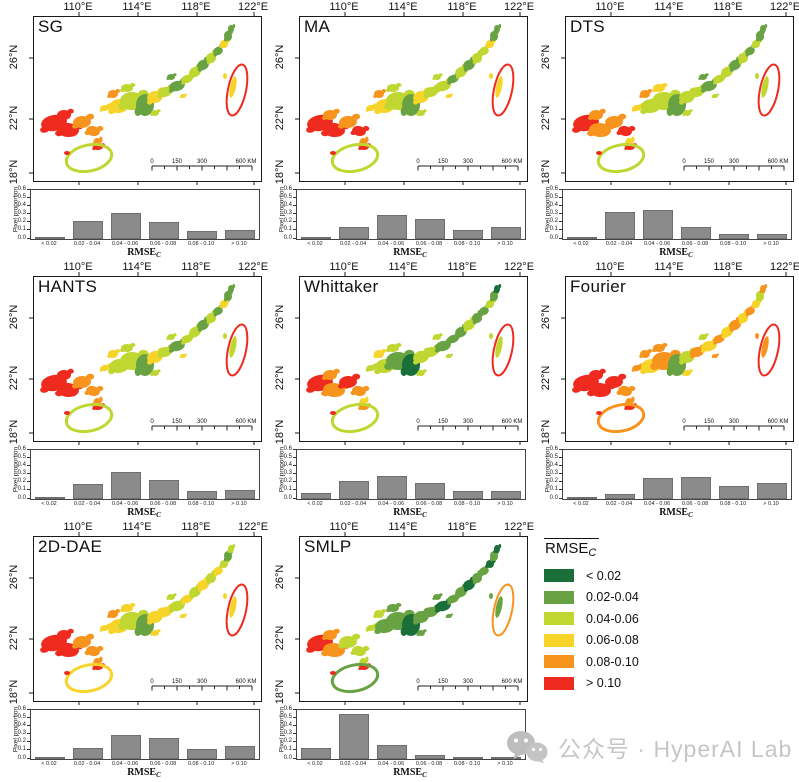  What do you see at coordinates (237, 610) in the screenshot?
I see `taiwan-ring` at bounding box center [237, 610].